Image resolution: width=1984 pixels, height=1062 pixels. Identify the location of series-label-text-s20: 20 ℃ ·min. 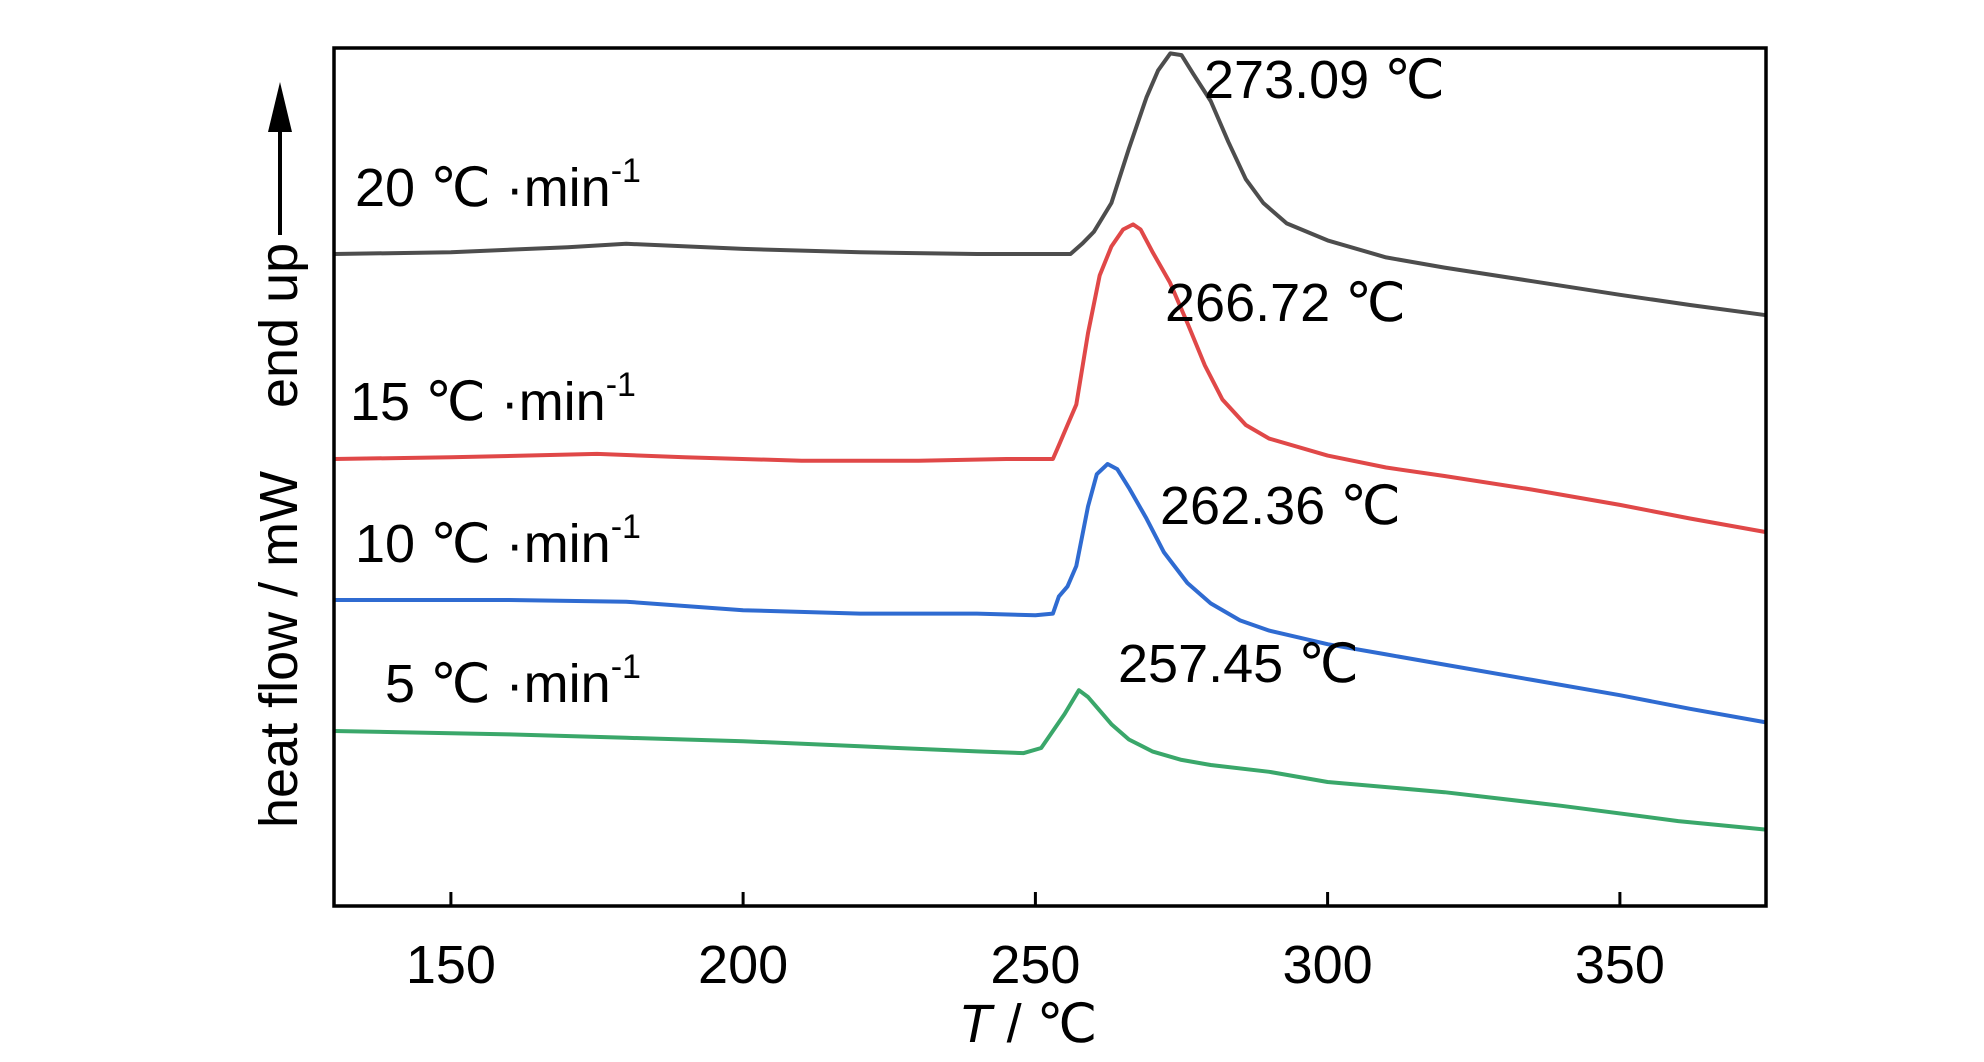
(483, 188).